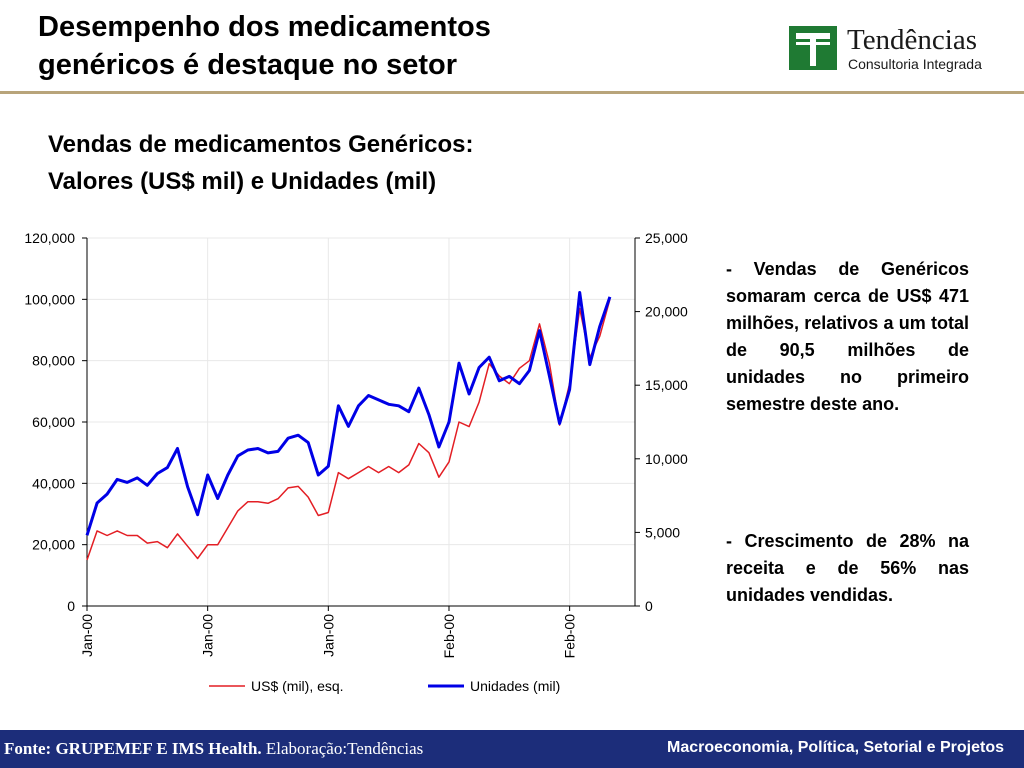  What do you see at coordinates (297, 686) in the screenshot?
I see `legend-label: US$ (mil), esq.` at bounding box center [297, 686].